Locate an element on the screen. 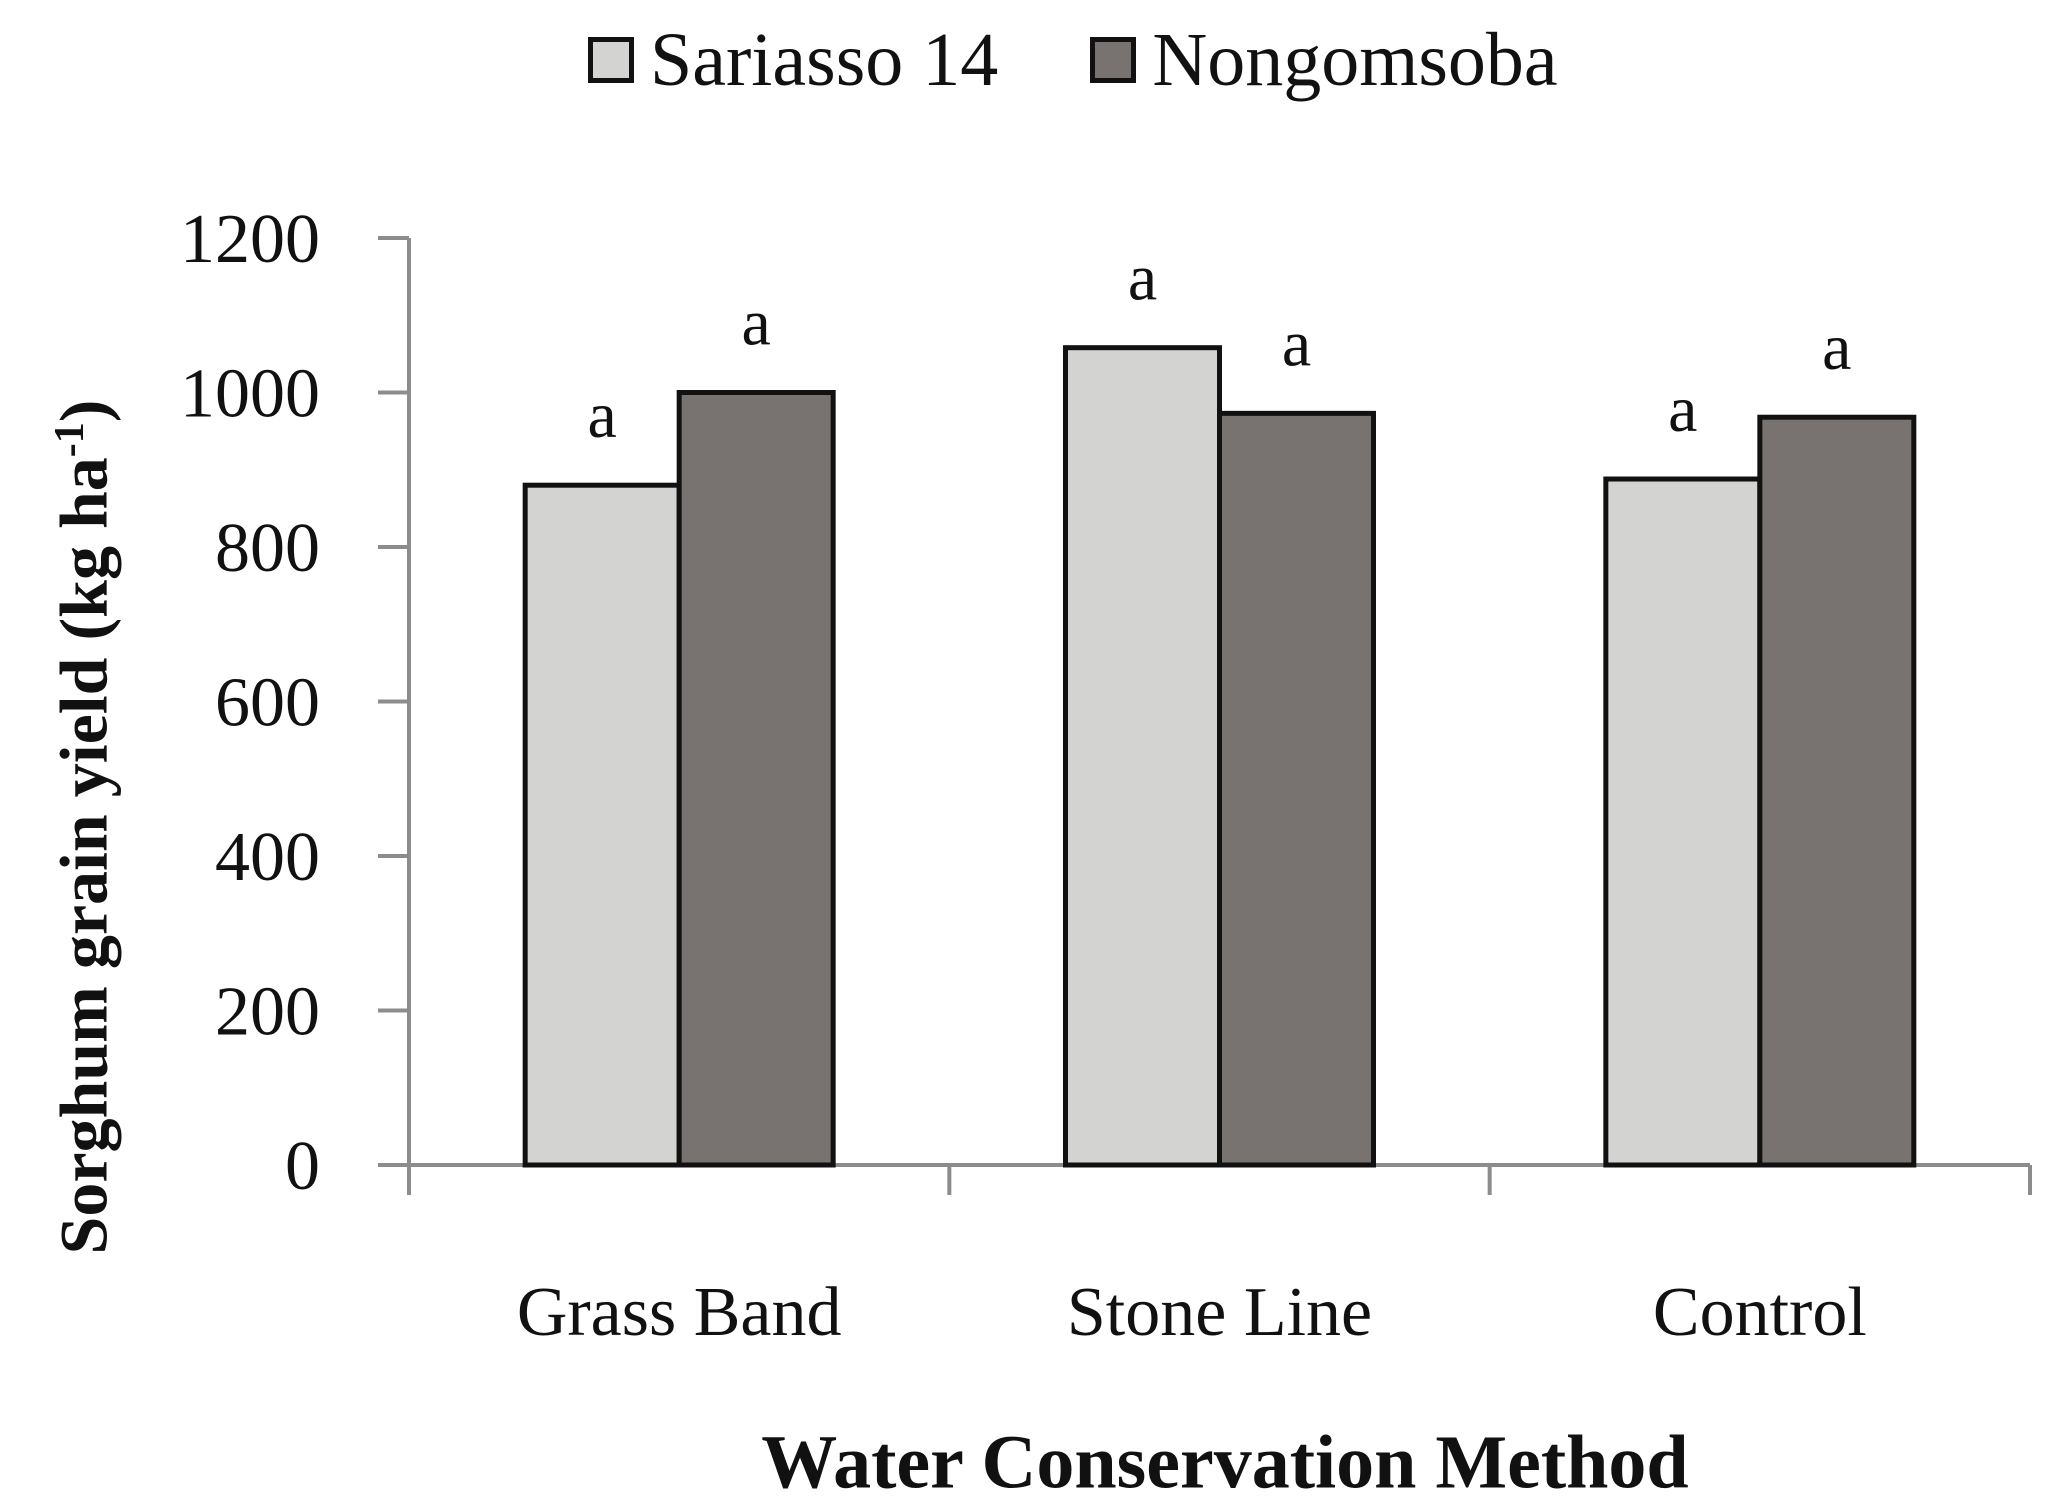 This screenshot has height=1510, width=2047. legend: Sariasso 14 Nongomsoba is located at coordinates (1073, 60).